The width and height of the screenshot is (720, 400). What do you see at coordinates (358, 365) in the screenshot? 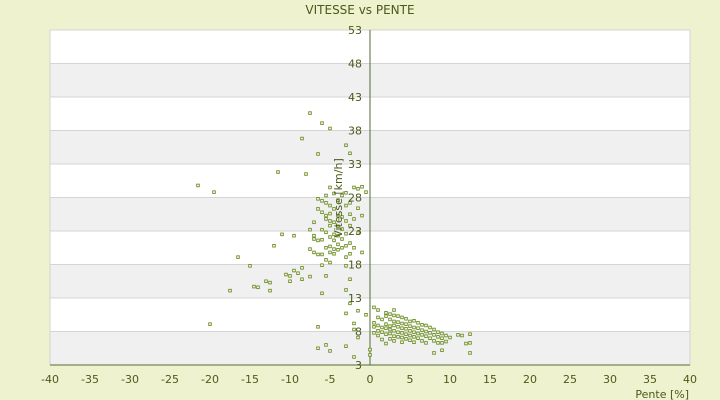
I see `y-tick-label: 3` at bounding box center [358, 365].